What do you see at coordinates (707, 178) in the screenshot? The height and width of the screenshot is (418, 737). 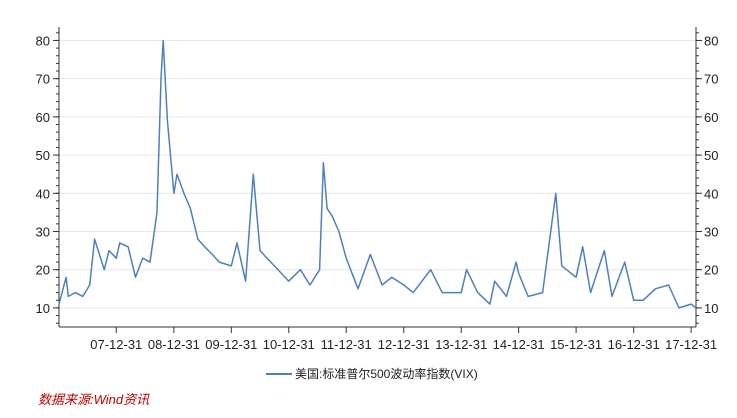 I see `y-axis-right: 10 20 30 40 50 60 70 80` at bounding box center [707, 178].